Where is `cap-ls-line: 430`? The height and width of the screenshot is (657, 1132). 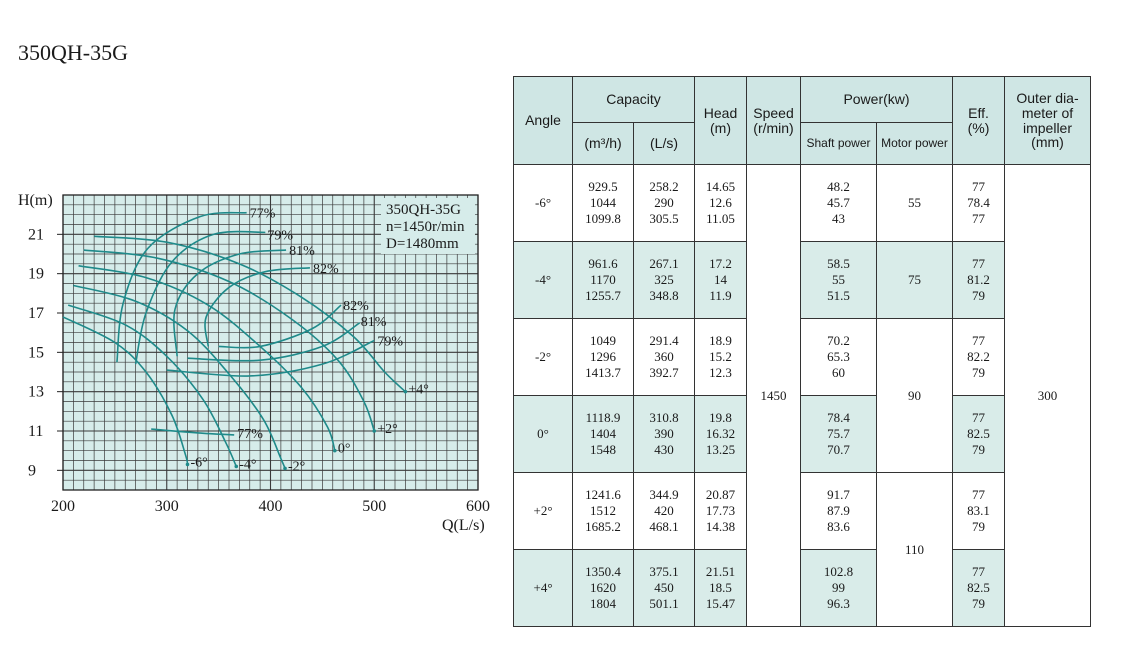
cap-ls-line: 430 is located at coordinates (664, 449).